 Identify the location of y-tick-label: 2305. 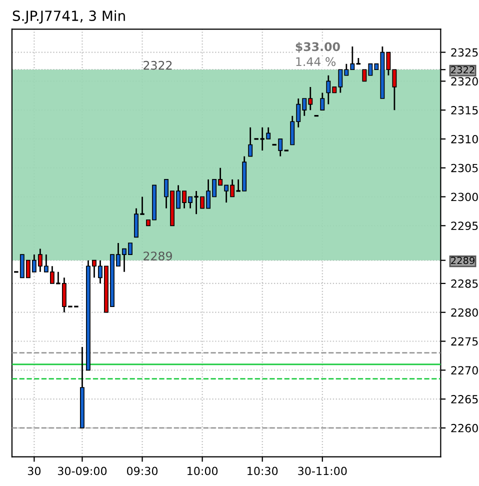
(464, 168).